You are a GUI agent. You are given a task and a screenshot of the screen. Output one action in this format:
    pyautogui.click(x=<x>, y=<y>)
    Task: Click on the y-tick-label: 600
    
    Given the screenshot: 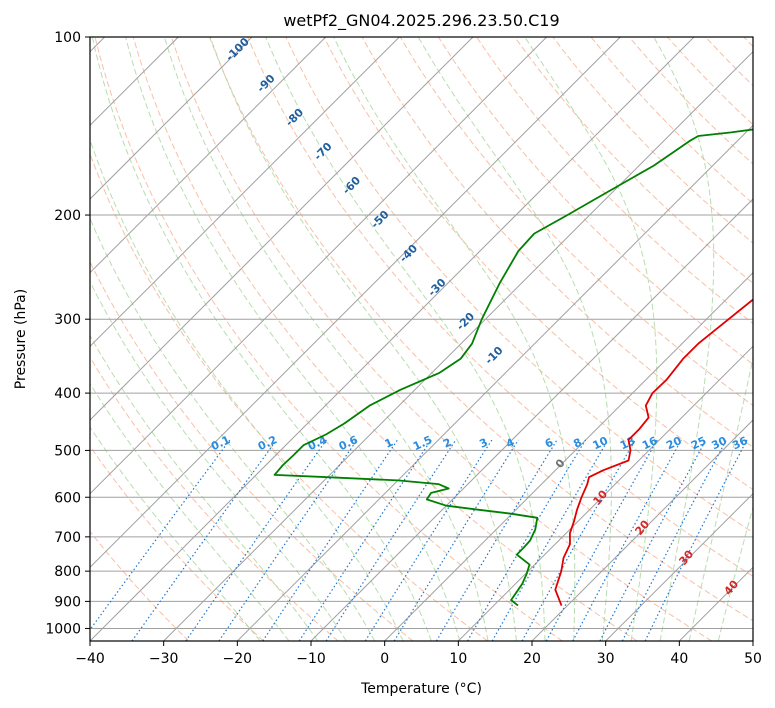 What is the action you would take?
    pyautogui.click(x=67, y=498)
    